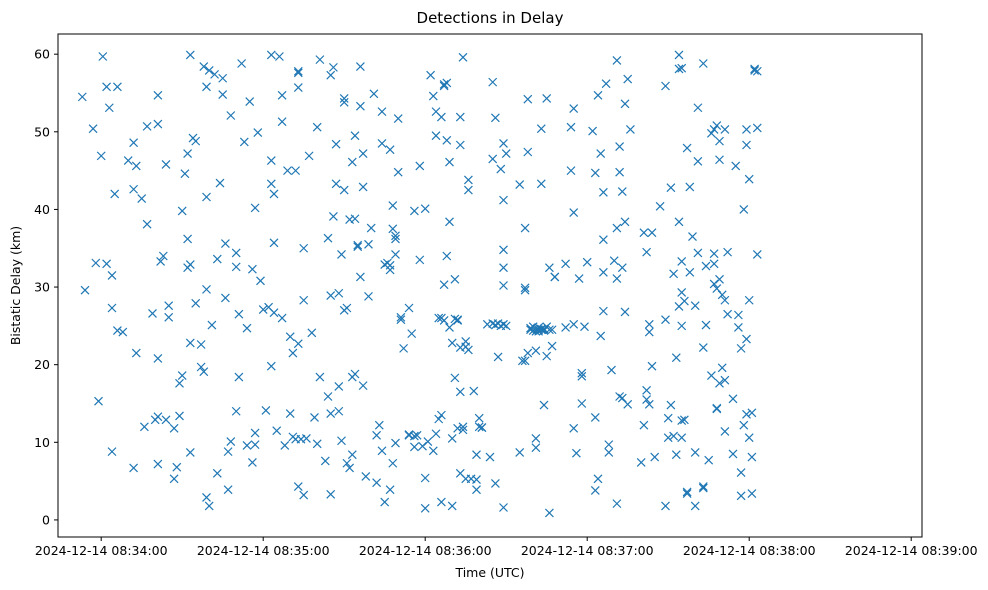  Describe the element at coordinates (42, 54) in the screenshot. I see `y-tick-label: 60` at that location.